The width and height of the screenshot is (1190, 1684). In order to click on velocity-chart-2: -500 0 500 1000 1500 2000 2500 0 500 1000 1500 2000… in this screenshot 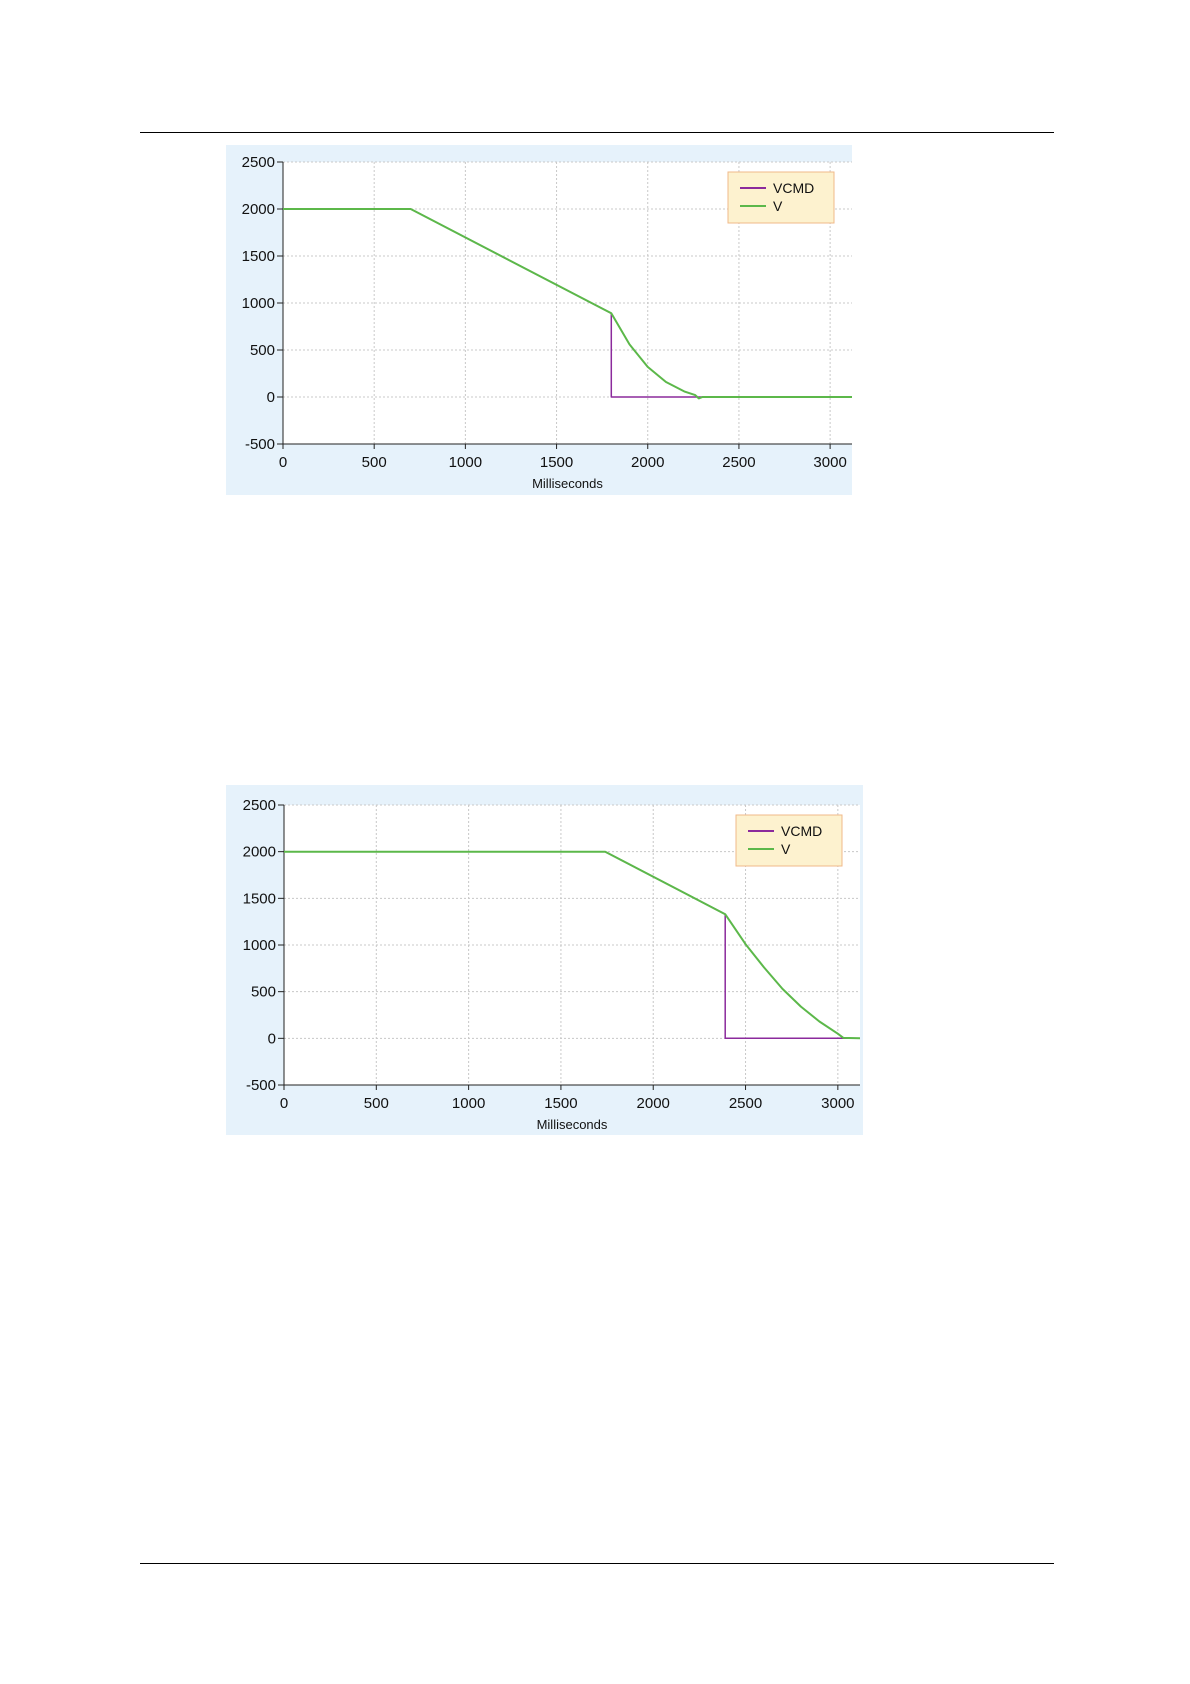, I will do `click(544, 960)`.